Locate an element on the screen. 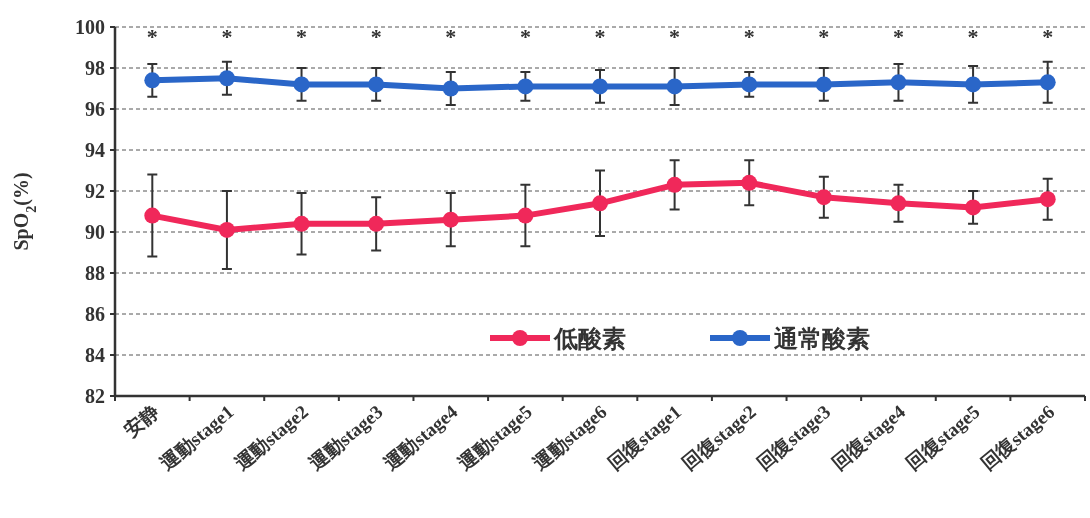 This screenshot has height=518, width=1090. x-tick-label: 安静 is located at coordinates (141, 421).